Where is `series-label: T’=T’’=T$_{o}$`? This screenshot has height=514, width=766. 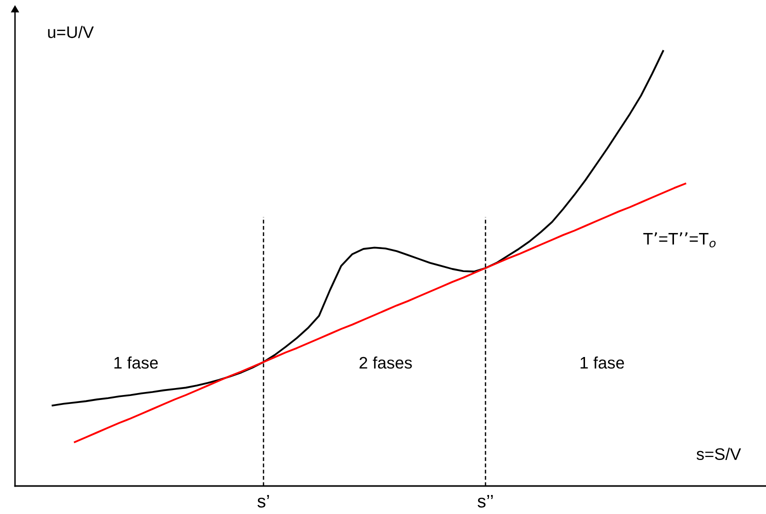 series-label: T’=T’’=T$_{o}$ is located at coordinates (679, 240).